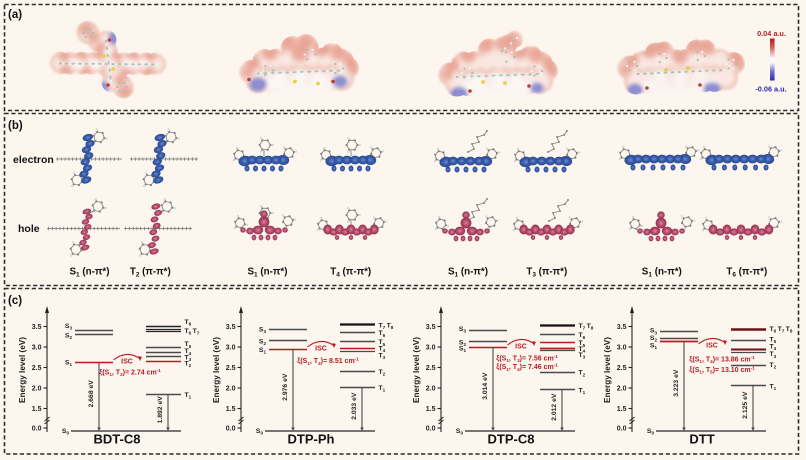 This screenshot has height=460, width=806. I want to click on svg-text: 3.223 eV, so click(676, 383).